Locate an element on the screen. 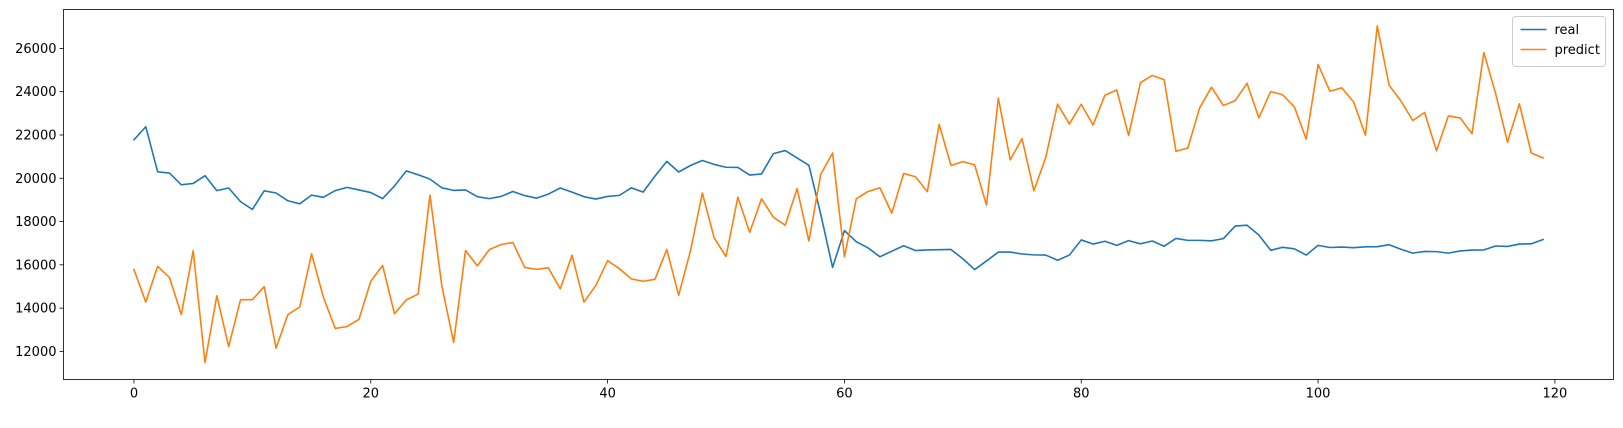 The height and width of the screenshot is (428, 1623). y-tick-label: 22000 is located at coordinates (35, 135).